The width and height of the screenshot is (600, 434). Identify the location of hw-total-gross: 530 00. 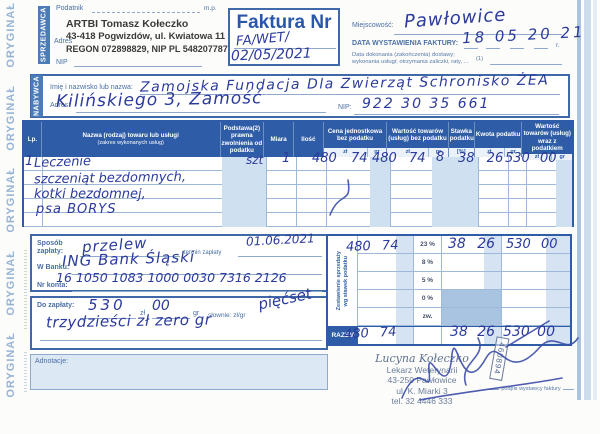
(529, 332).